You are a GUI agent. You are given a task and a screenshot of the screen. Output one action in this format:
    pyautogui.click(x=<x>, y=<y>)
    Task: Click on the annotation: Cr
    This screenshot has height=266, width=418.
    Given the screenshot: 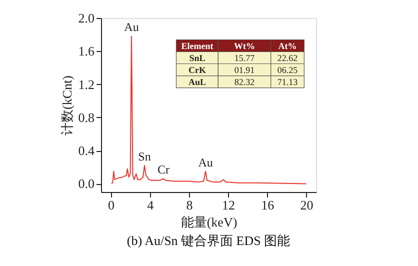 What is the action you would take?
    pyautogui.click(x=164, y=169)
    